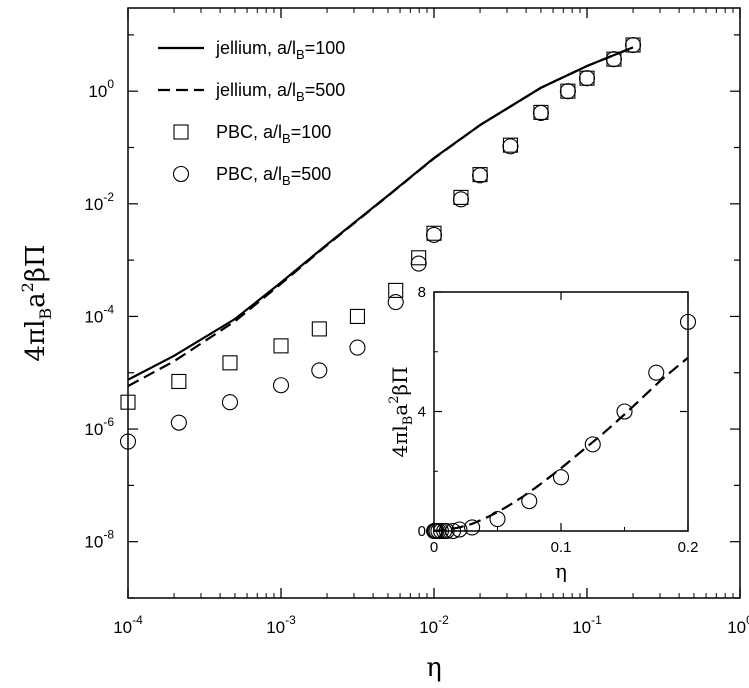 This screenshot has height=688, width=749. I want to click on legend-label: PBC, a/lB=100, so click(273, 134).